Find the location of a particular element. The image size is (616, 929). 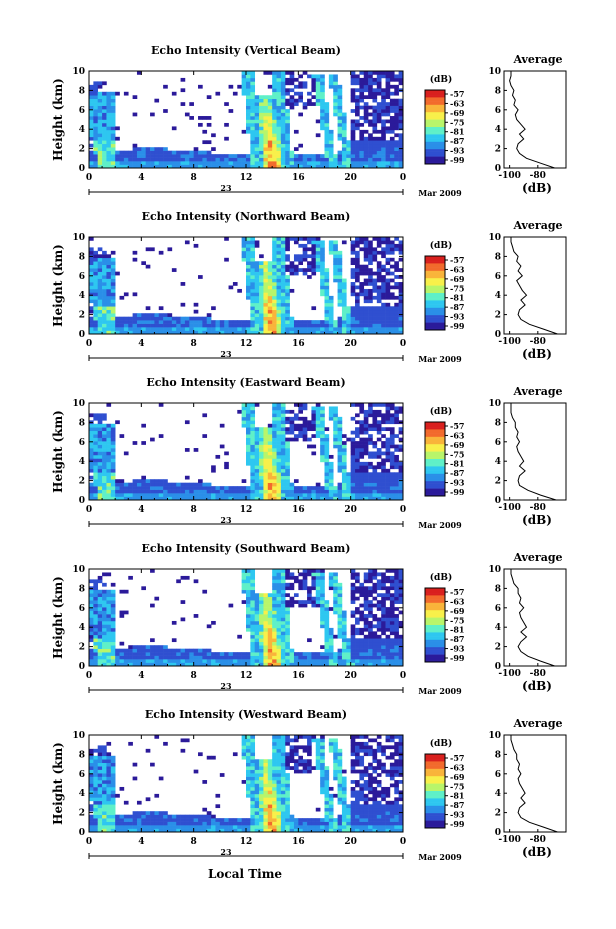

x-tick-label: 16 is located at coordinates (298, 344).